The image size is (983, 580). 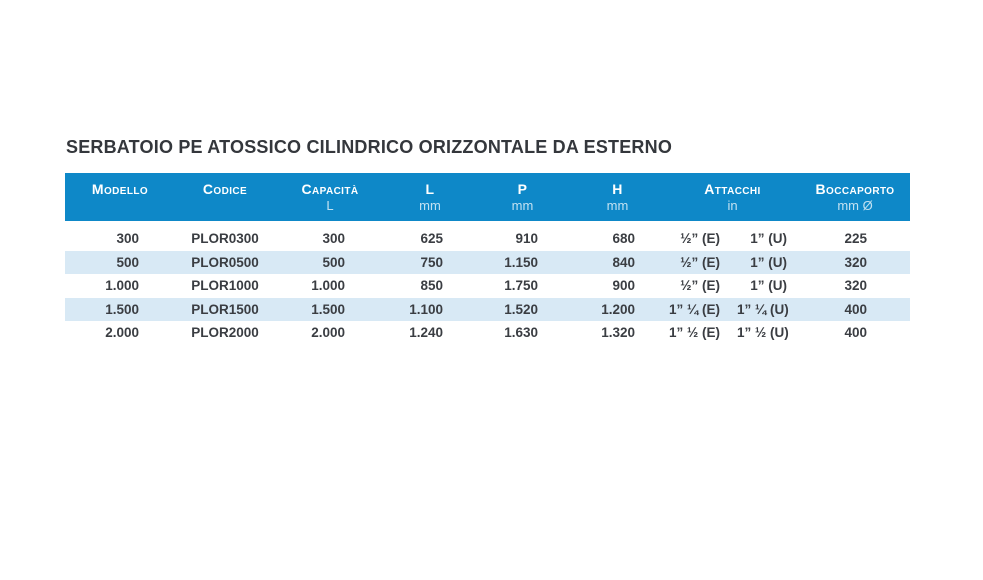 What do you see at coordinates (225, 238) in the screenshot?
I see `cell-codice: PLOR0300` at bounding box center [225, 238].